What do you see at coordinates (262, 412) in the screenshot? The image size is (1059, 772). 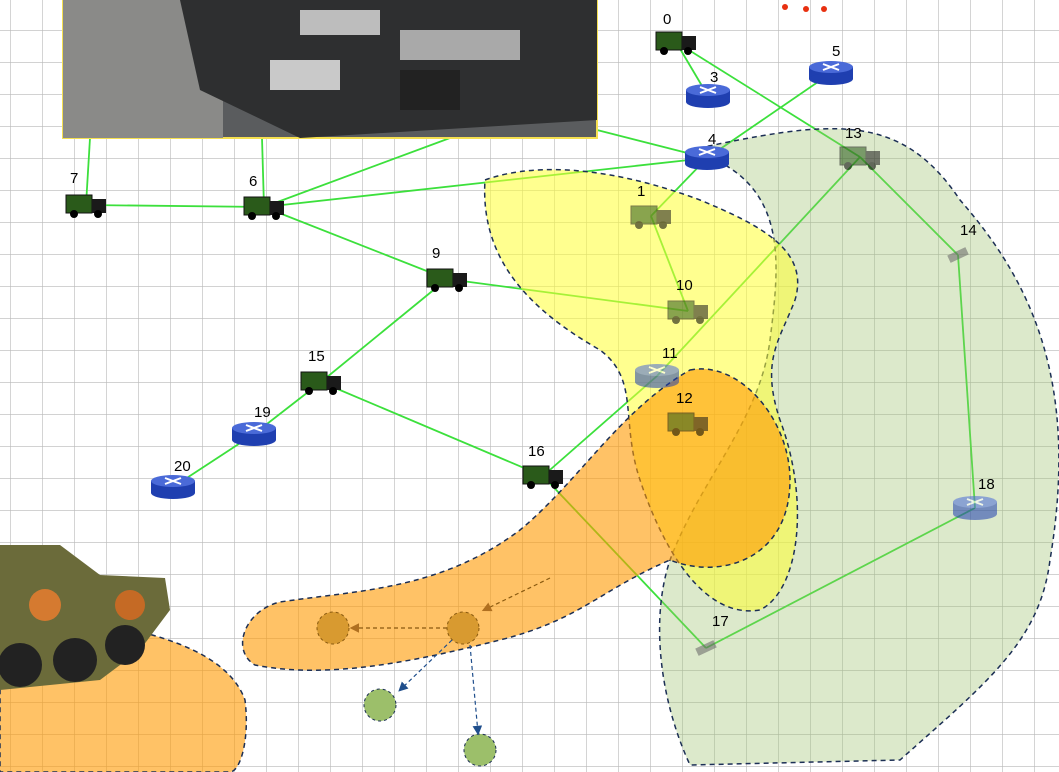 I see `node-label: 19` at bounding box center [262, 412].